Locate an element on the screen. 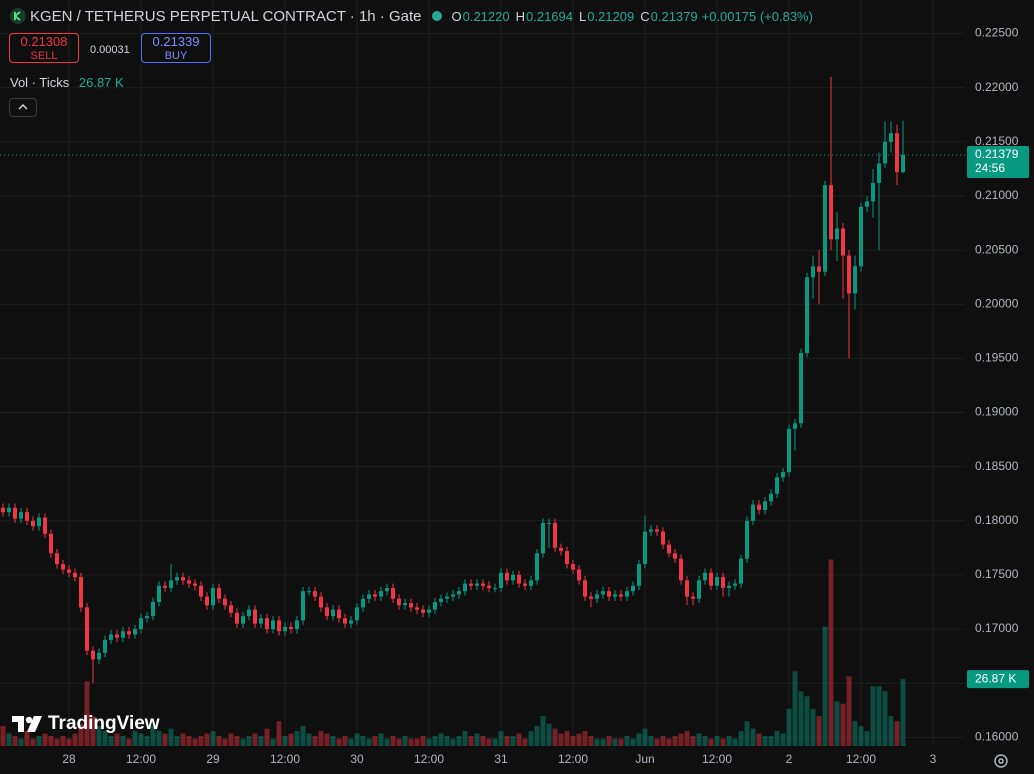  y-tick-label: 0.19500 is located at coordinates (997, 358).